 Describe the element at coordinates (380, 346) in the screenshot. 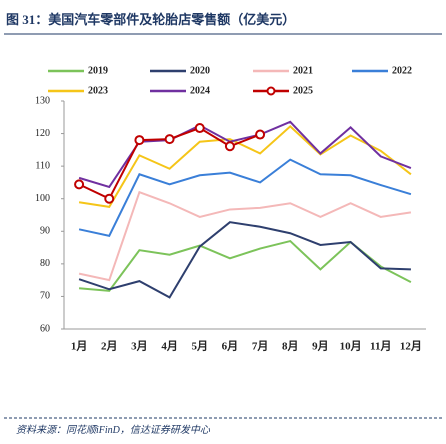

I see `x-tick-label: 11月` at that location.